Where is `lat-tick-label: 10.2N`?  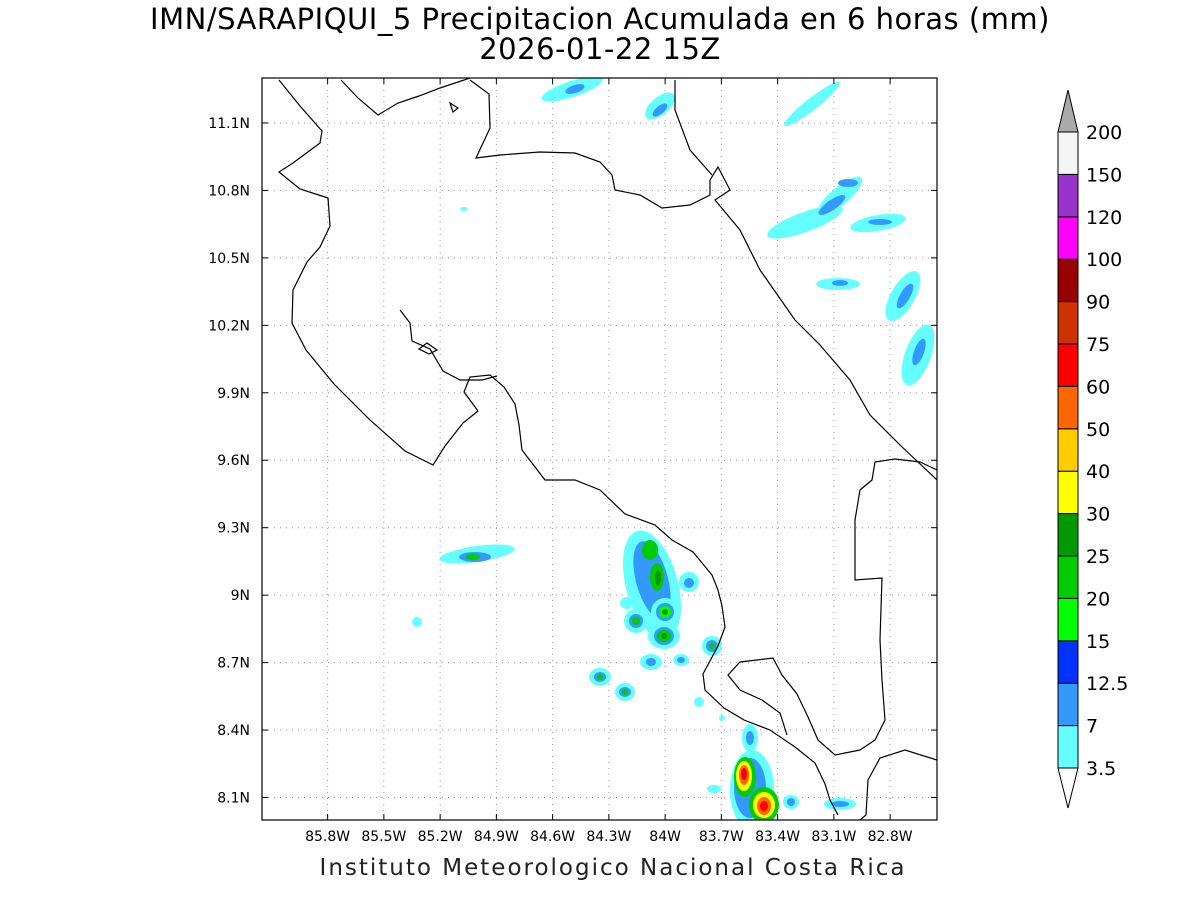
lat-tick-label: 10.2N is located at coordinates (229, 326).